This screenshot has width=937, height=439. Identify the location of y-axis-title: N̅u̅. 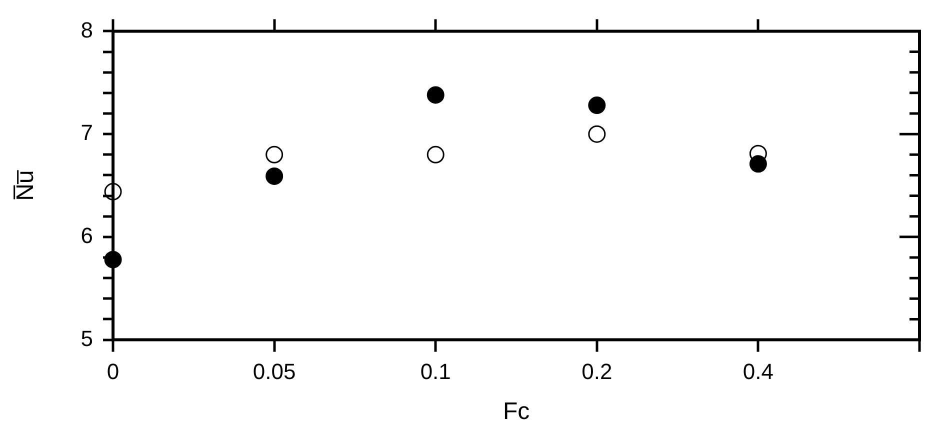
(26, 185).